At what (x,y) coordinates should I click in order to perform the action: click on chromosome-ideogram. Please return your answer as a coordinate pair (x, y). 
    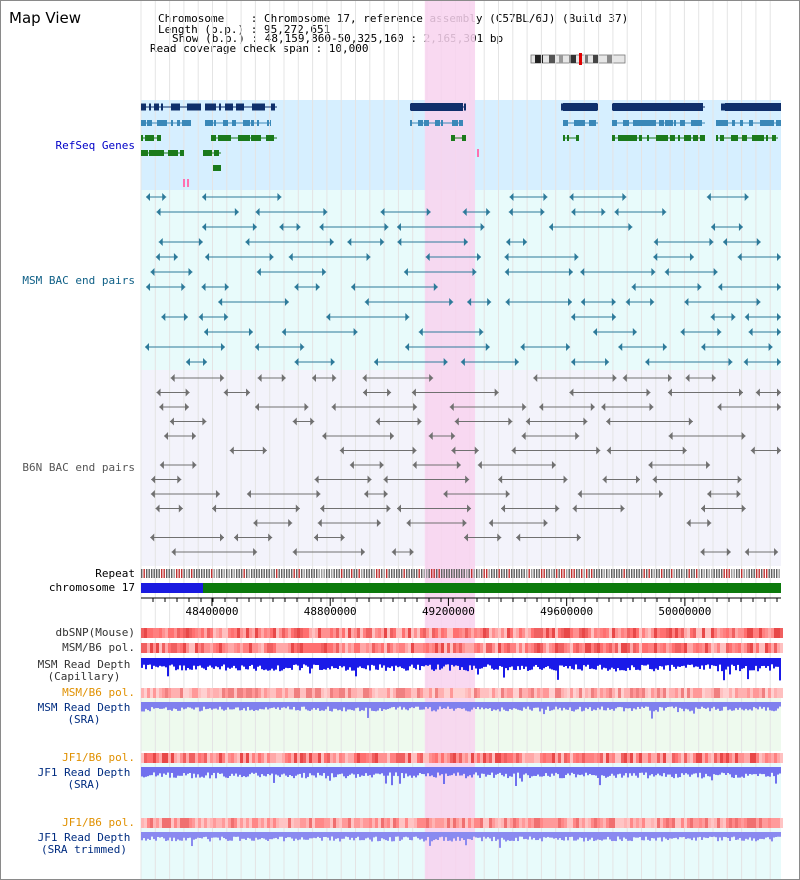
    Looking at the image, I should click on (579, 59).